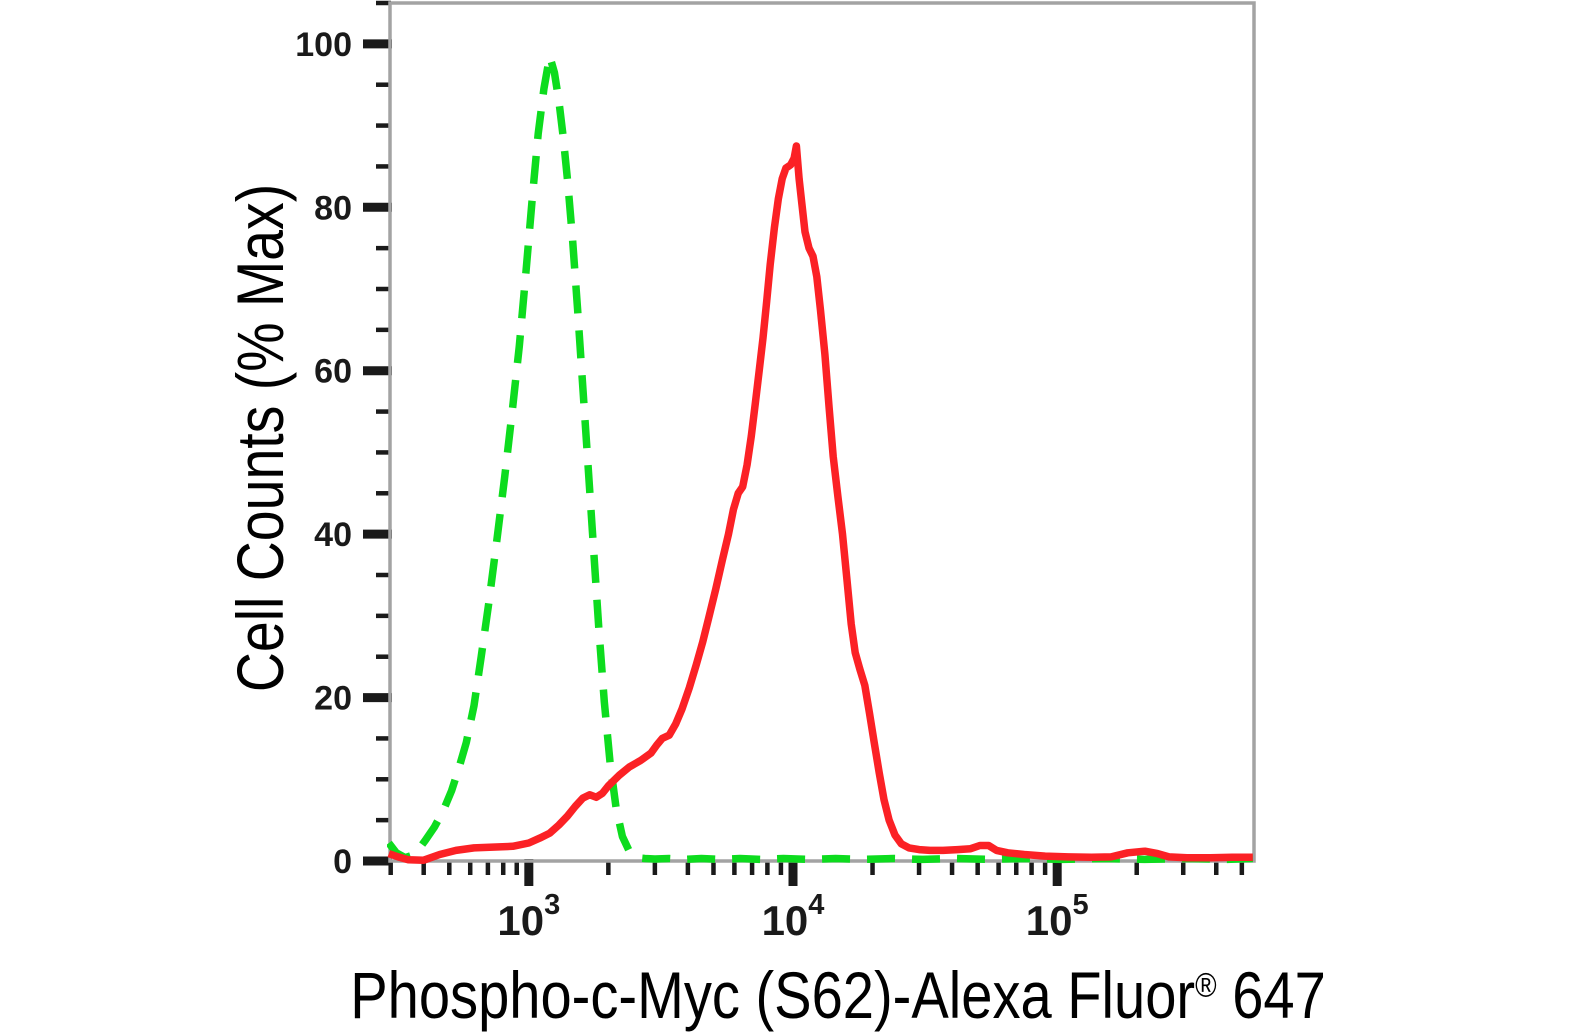 Image resolution: width=1583 pixels, height=1035 pixels. Describe the element at coordinates (342, 862) in the screenshot. I see `y-tick-label: 0` at that location.